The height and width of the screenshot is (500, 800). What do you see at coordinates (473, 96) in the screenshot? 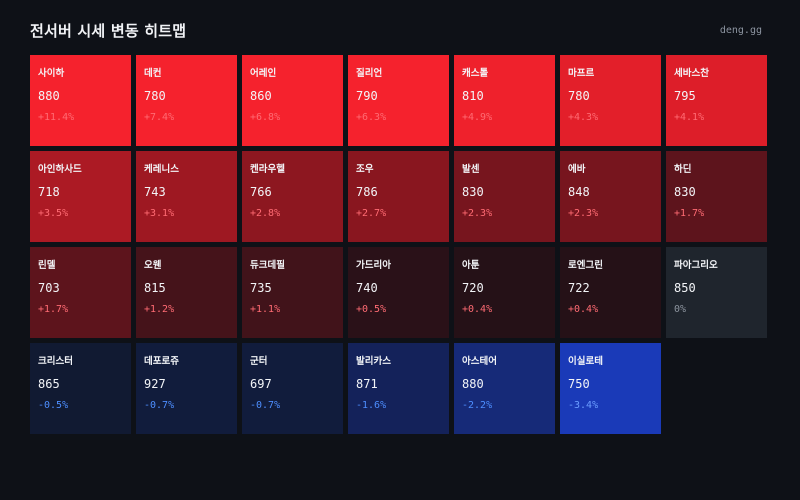
I see `server-price: 810` at bounding box center [473, 96].